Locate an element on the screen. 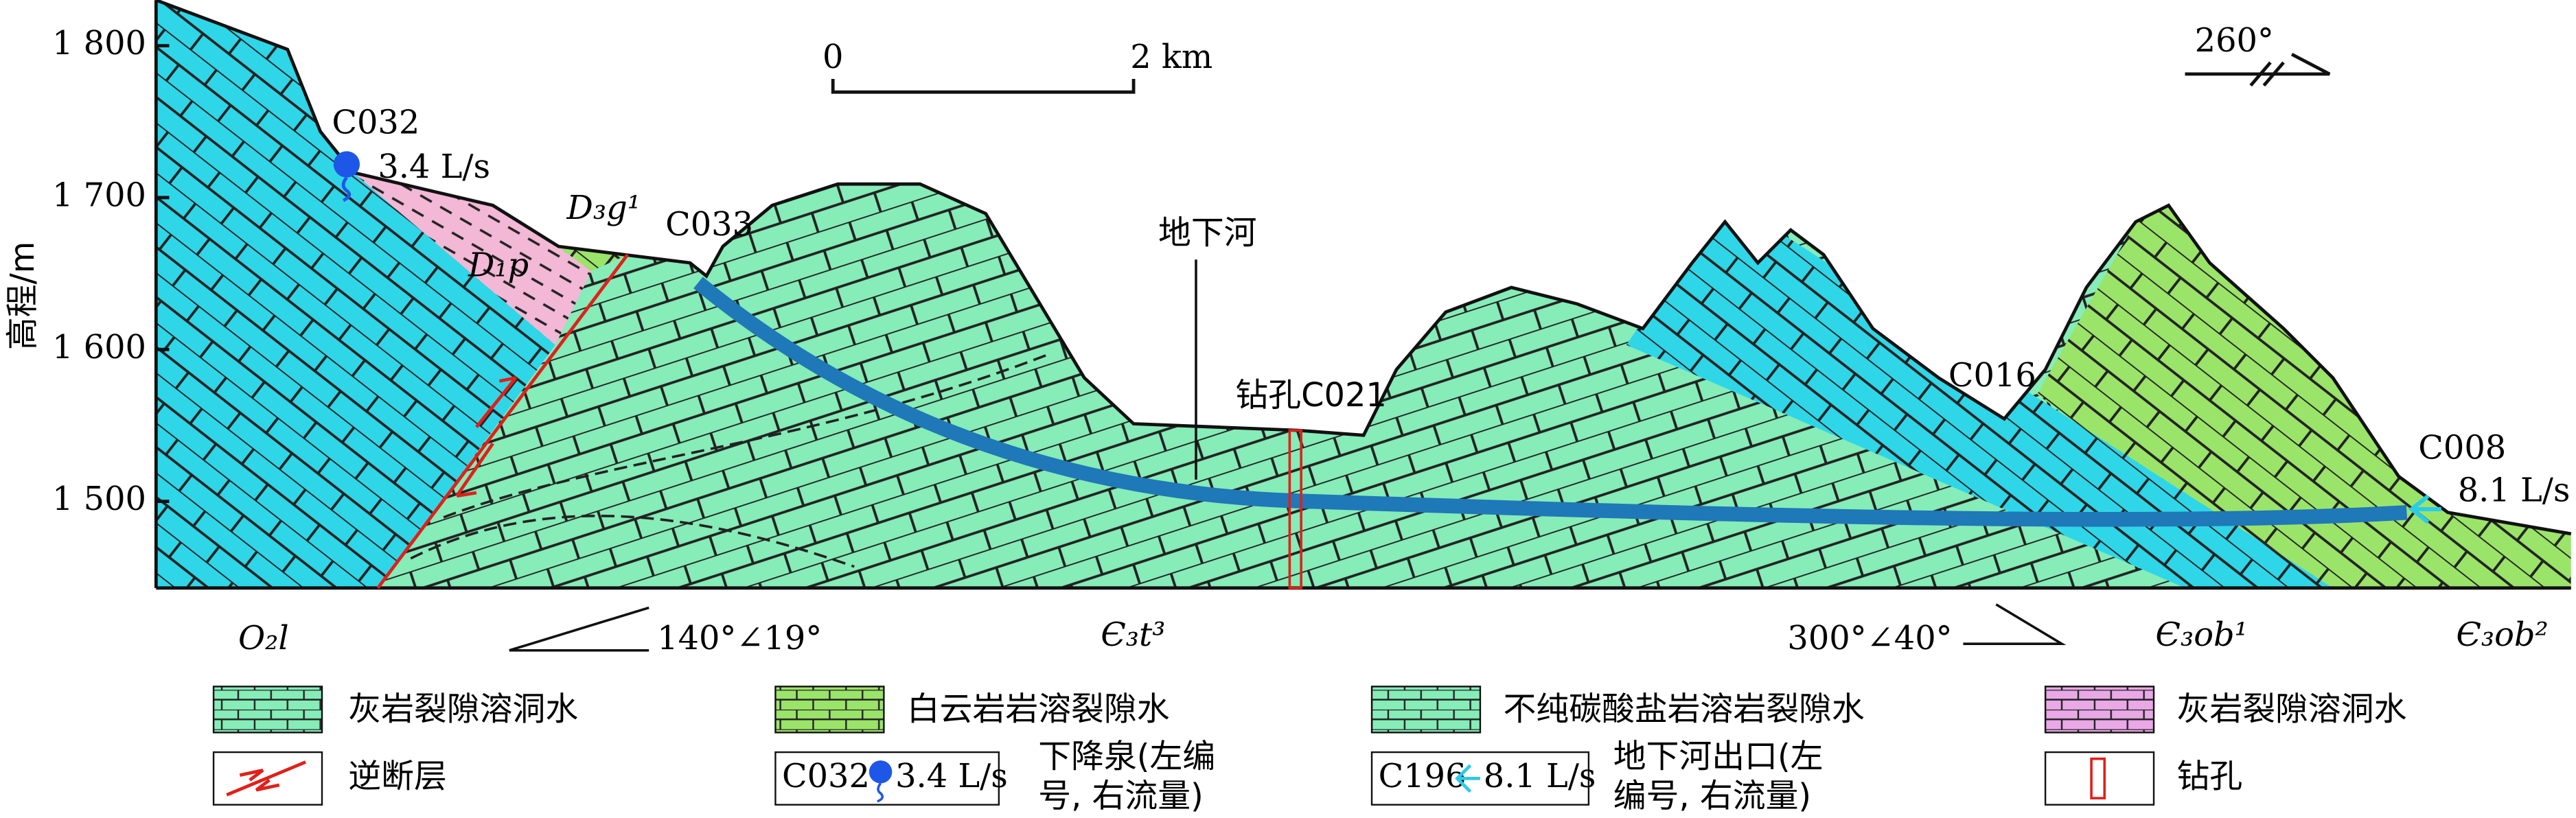  label: Є₃ob² is located at coordinates (2502, 635).